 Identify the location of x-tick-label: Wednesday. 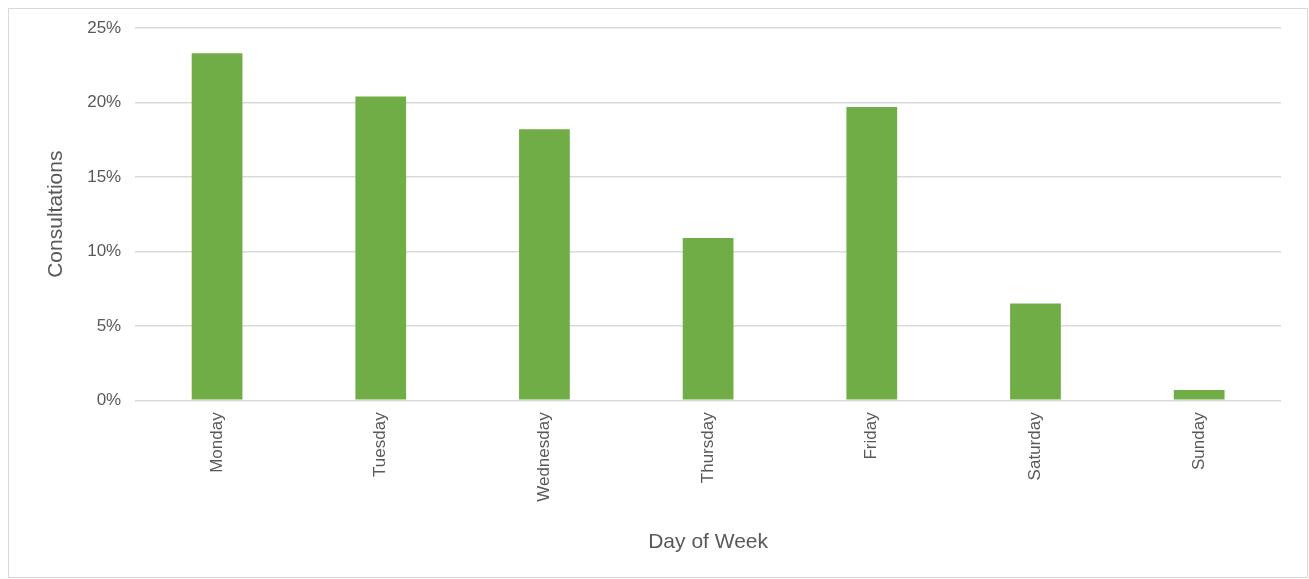
(544, 456).